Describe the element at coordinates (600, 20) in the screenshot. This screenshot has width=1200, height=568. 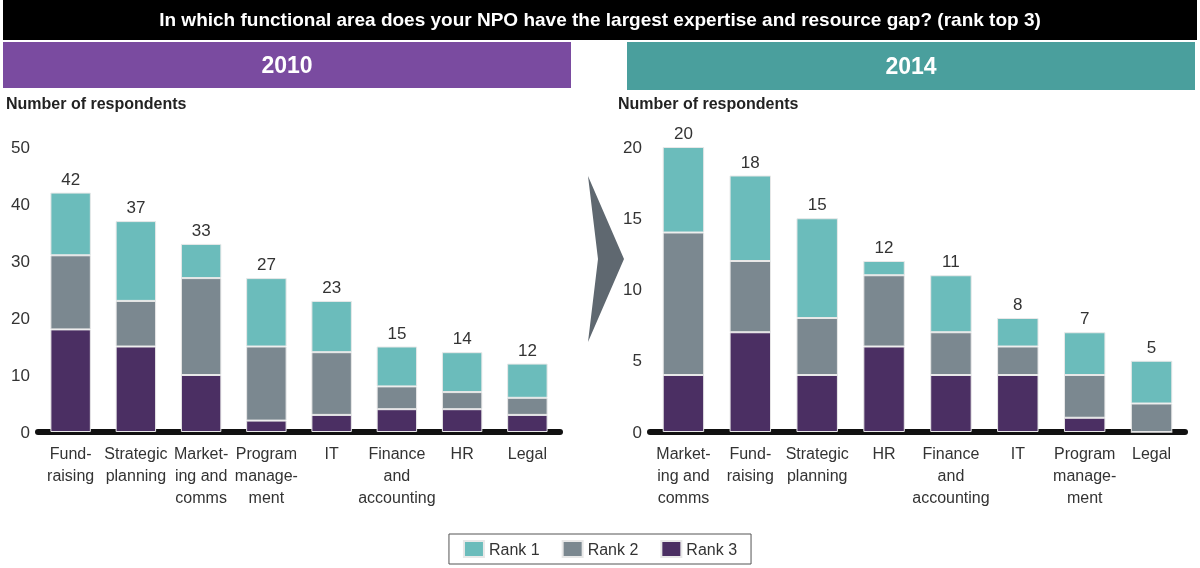
I see `text: In which functional area does your NPO have the largest expertise and resource gap? (rank top 3)` at that location.